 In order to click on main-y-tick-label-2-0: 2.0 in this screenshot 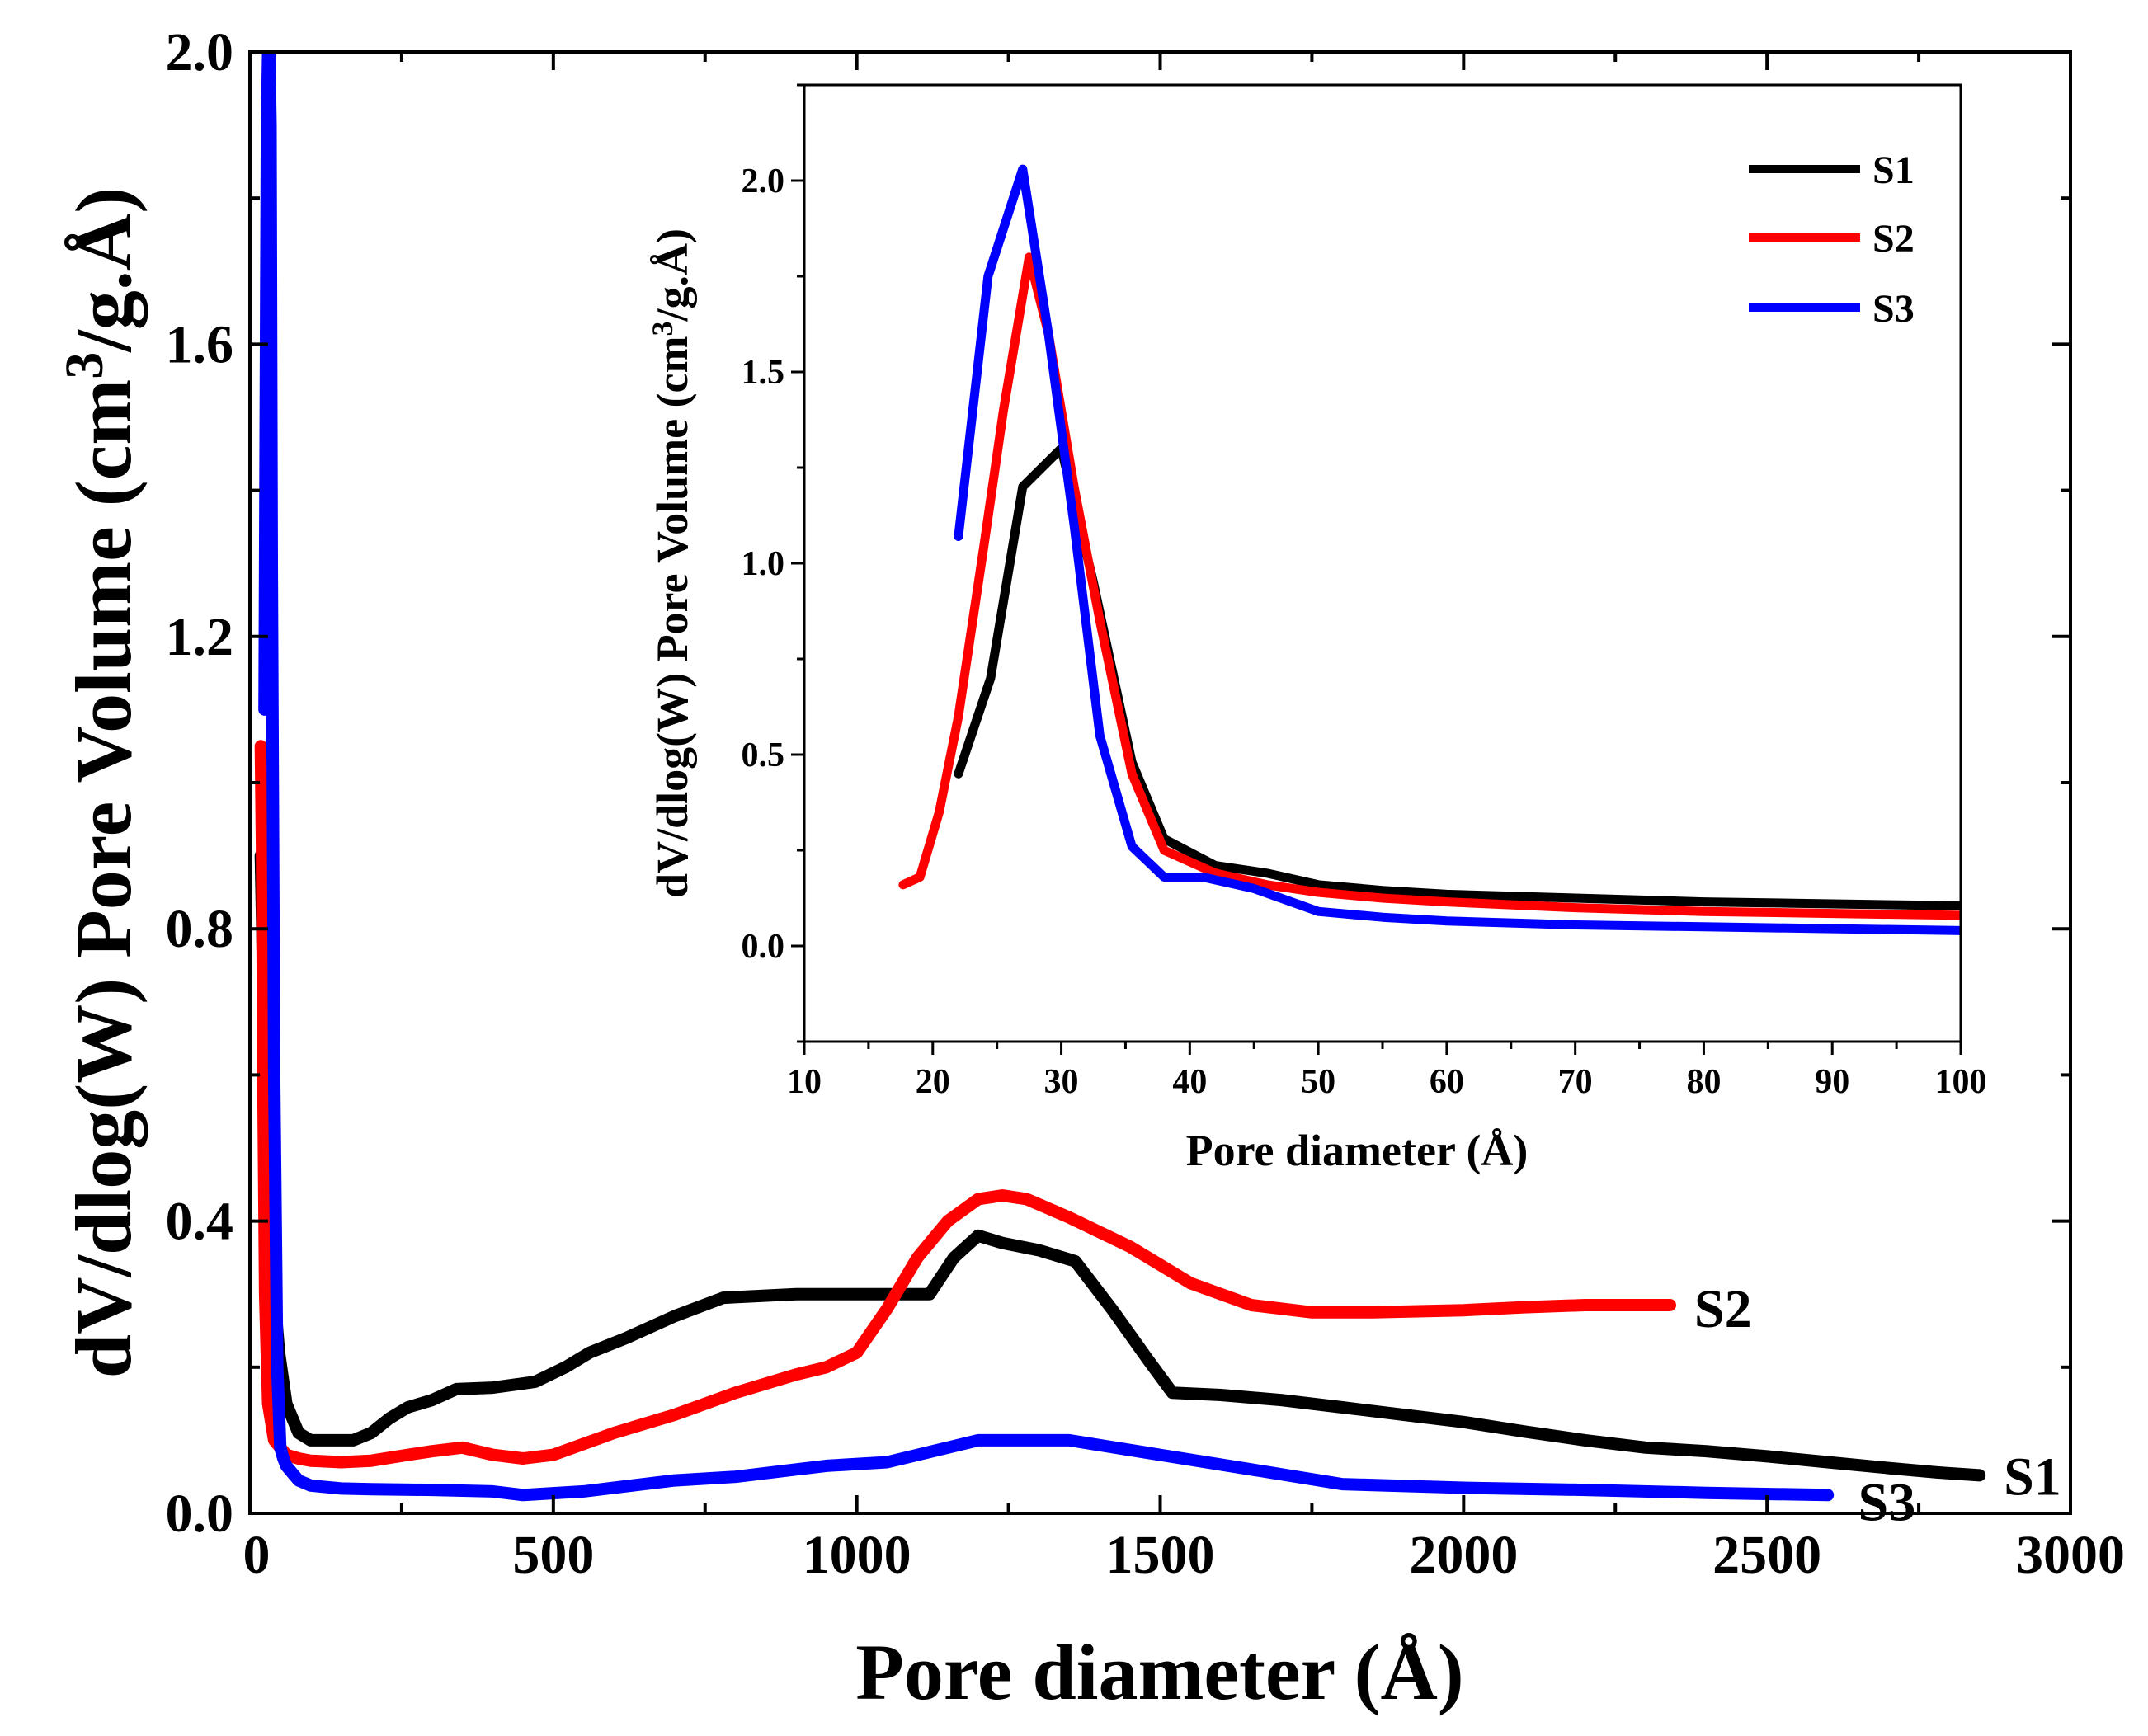, I will do `click(200, 52)`.